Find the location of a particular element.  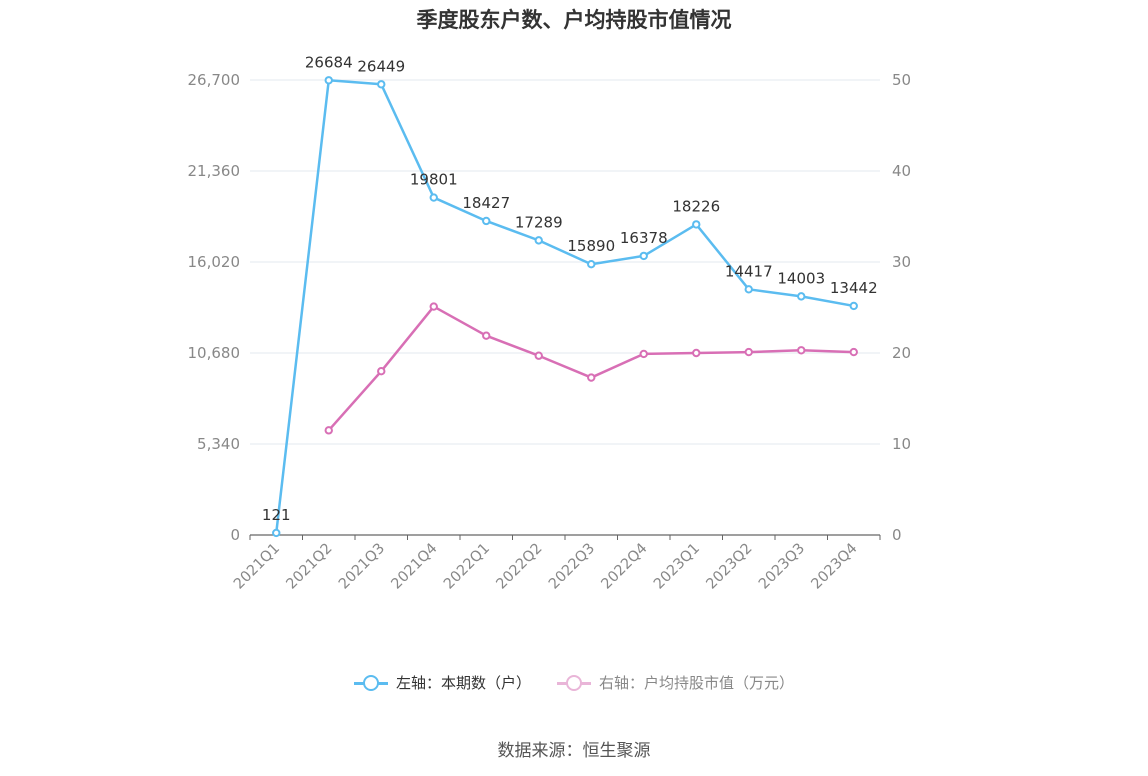

right-tick-label: 50 is located at coordinates (901, 80).